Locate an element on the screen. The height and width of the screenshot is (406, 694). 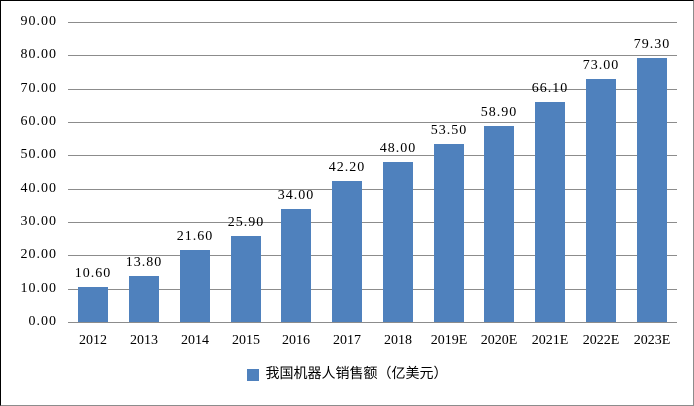
x-tick-label: 2022E is located at coordinates (601, 340).